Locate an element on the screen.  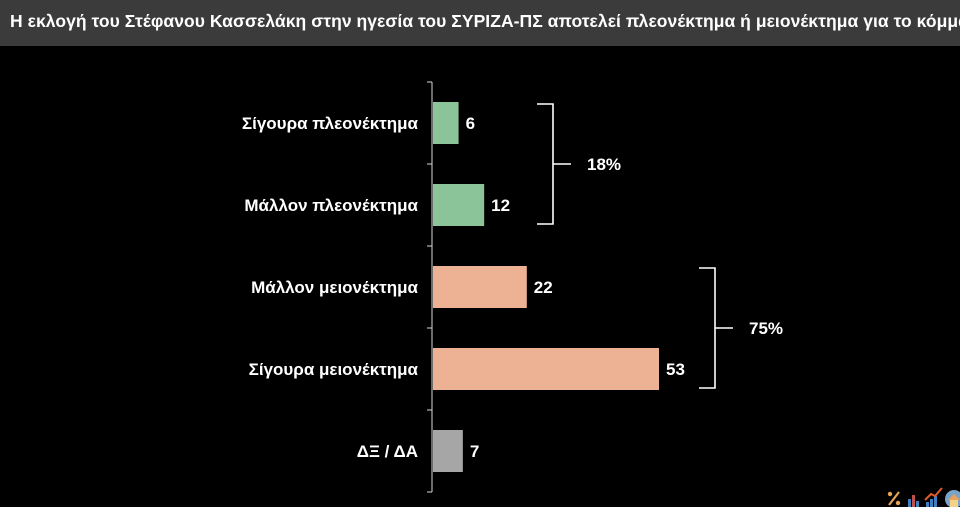
category-label: Μάλλον πλεονέκτημα is located at coordinates (331, 205).